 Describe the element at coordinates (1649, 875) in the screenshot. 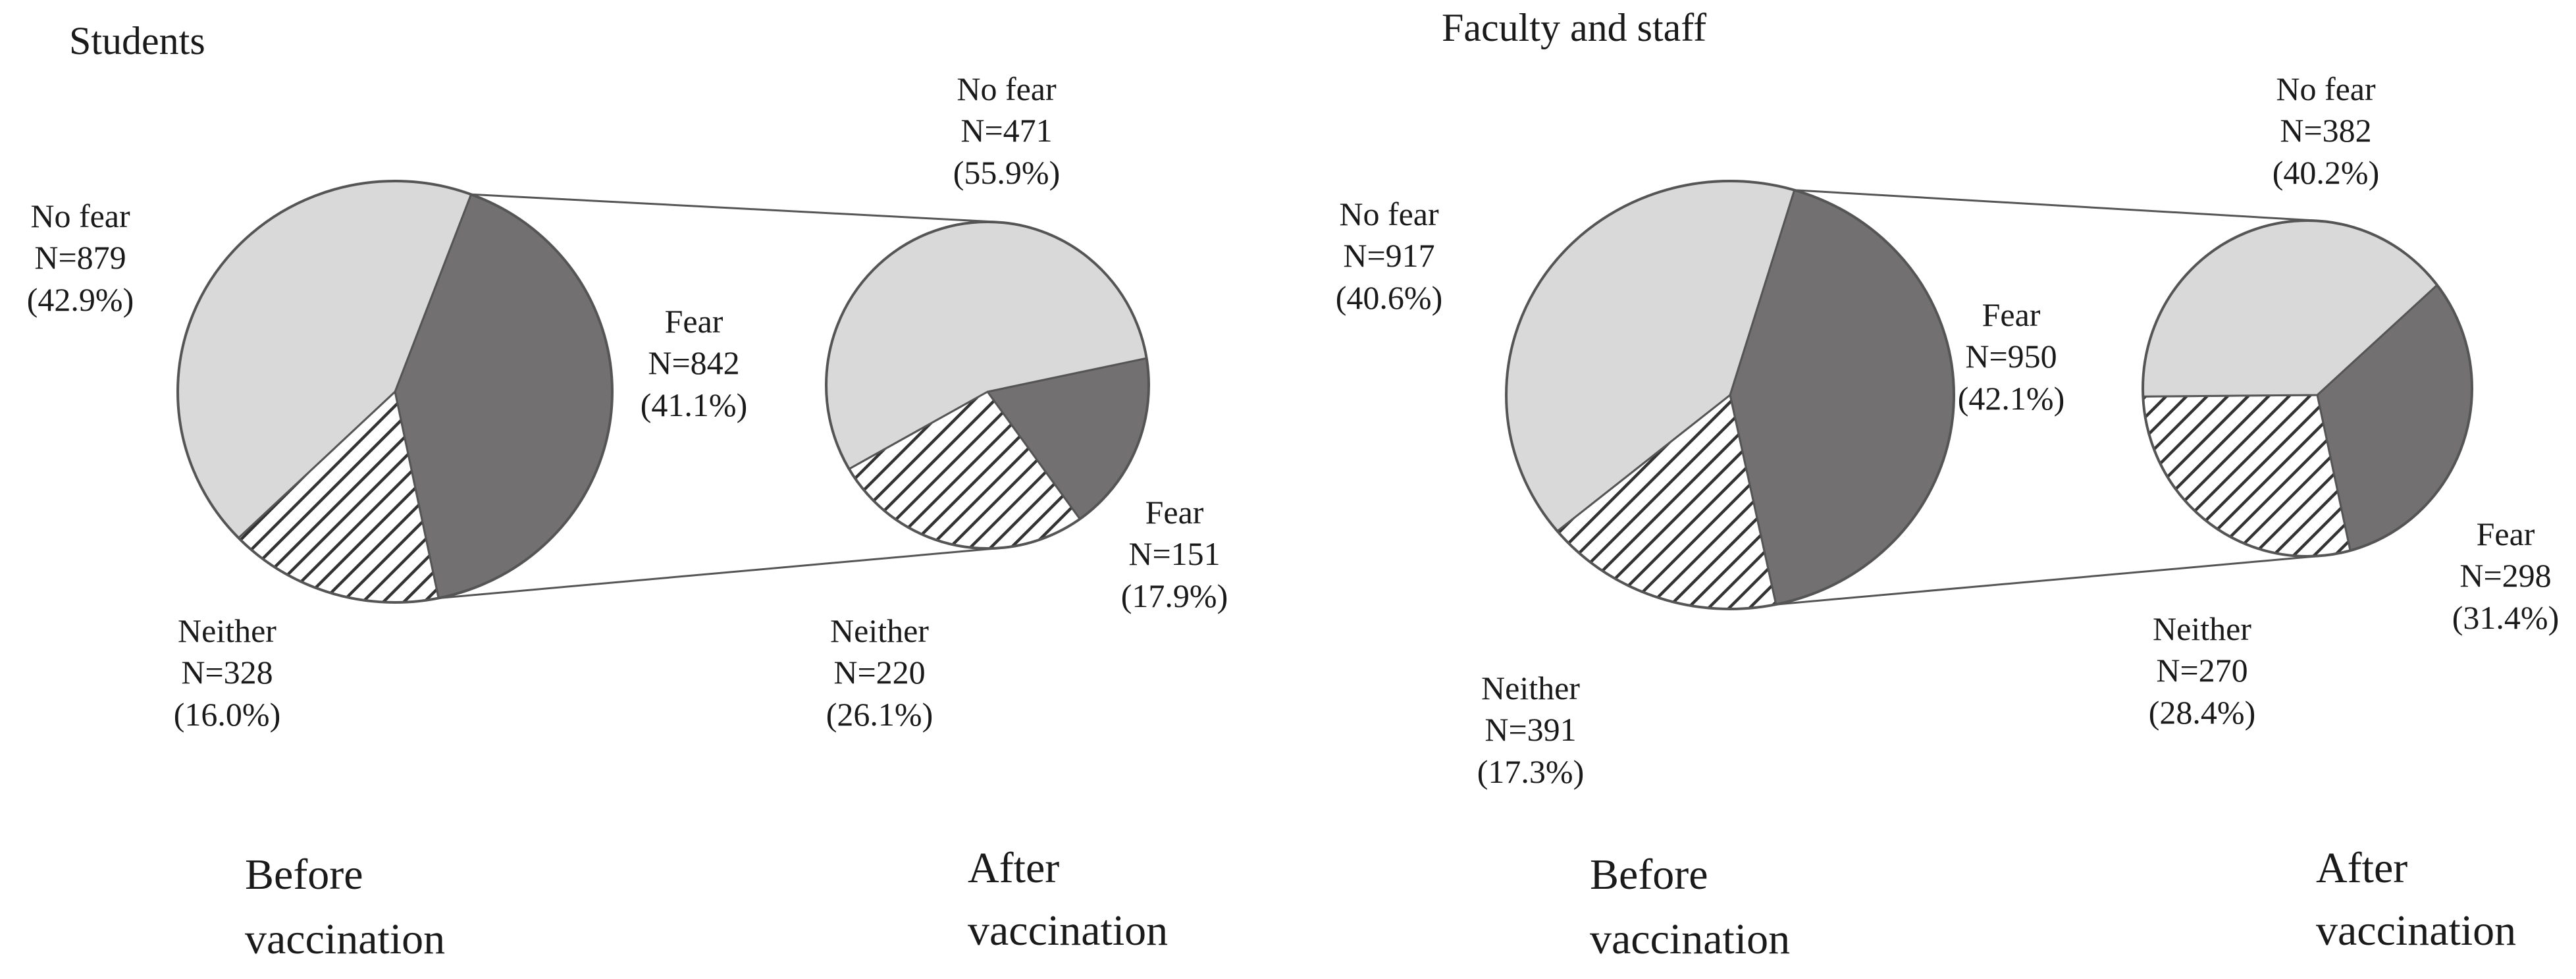

I see `faculty-before-caption-line1: Before` at that location.